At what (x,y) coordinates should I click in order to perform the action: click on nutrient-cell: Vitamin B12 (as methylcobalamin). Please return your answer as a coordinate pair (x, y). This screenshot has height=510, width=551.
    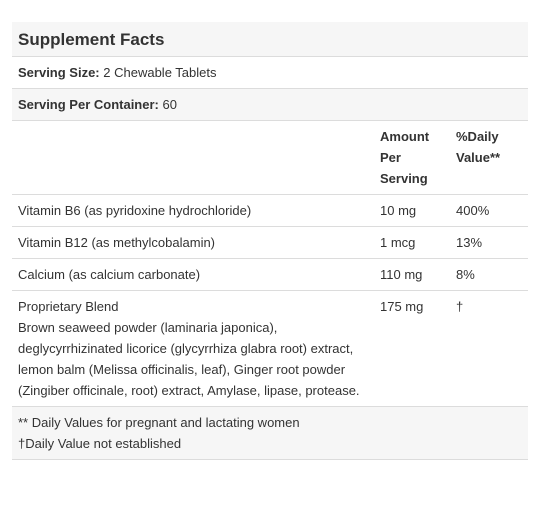
    Looking at the image, I should click on (193, 242).